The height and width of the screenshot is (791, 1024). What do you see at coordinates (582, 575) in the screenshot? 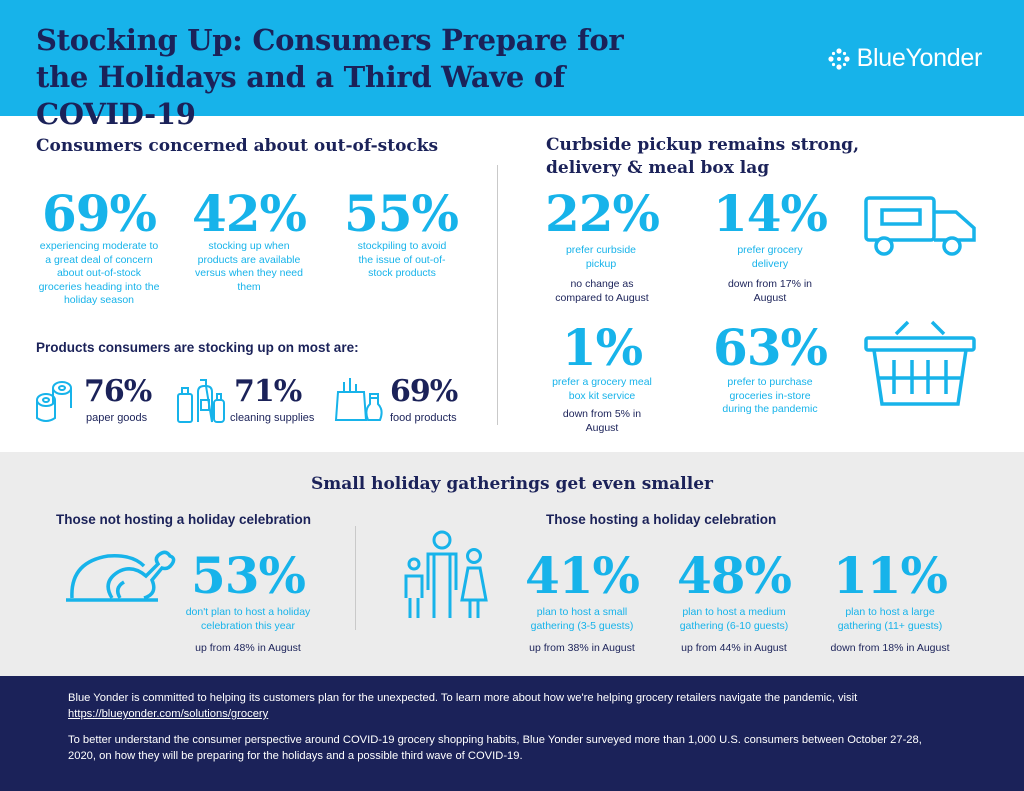
I see `stat-value: 41%` at bounding box center [582, 575].